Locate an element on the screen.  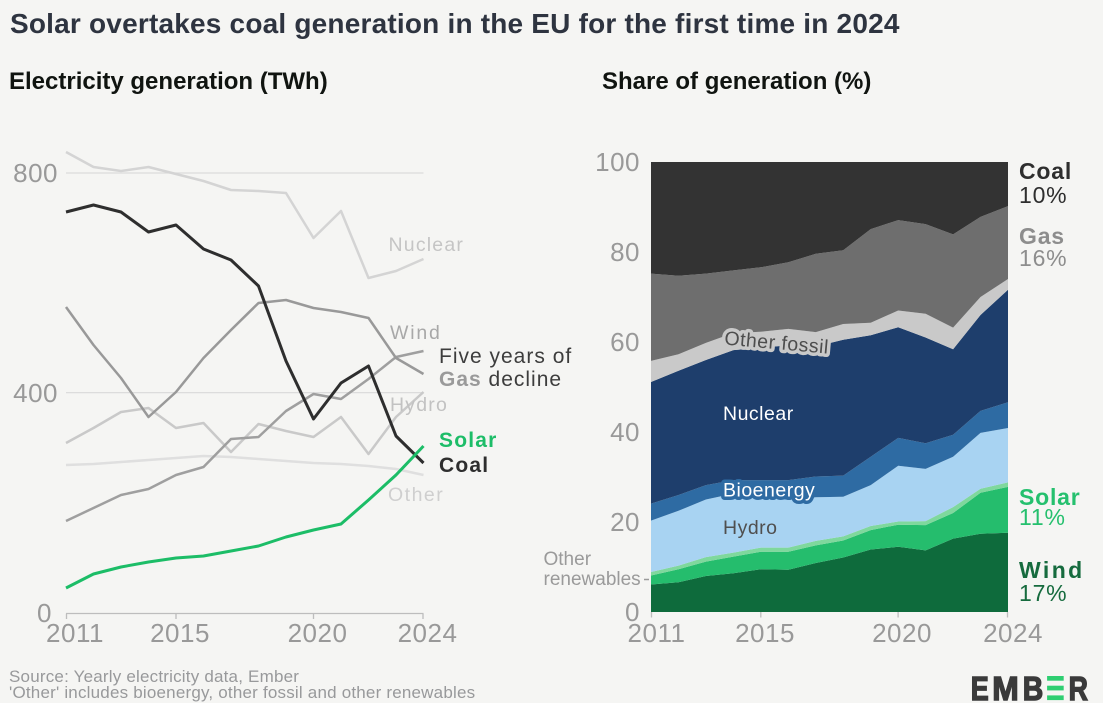
svg-text: M is located at coordinates (1005, 686).